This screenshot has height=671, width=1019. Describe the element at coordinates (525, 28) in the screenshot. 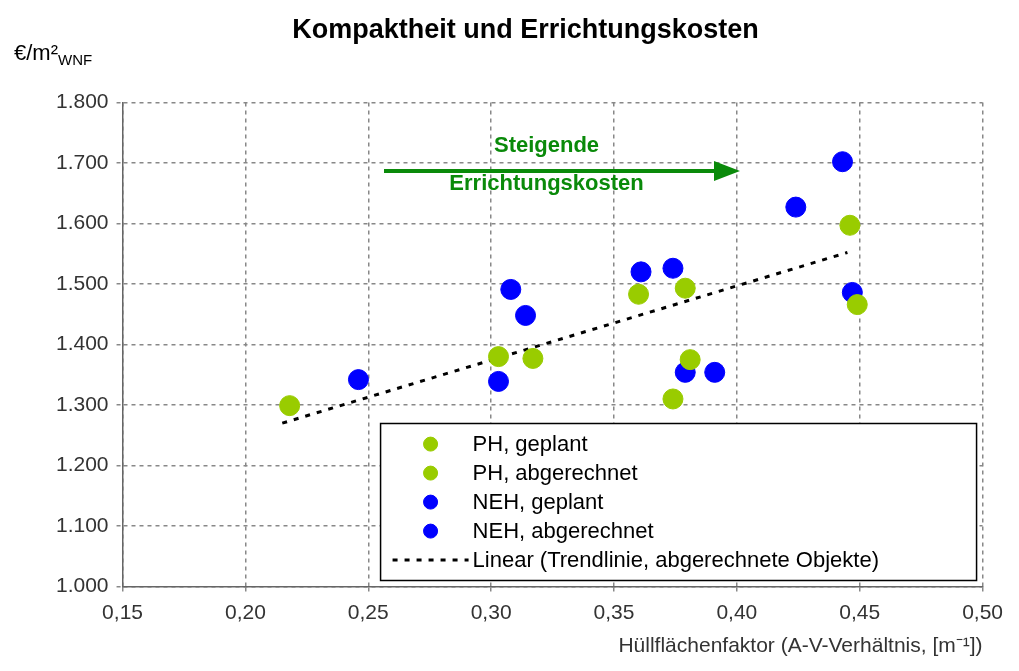

I see `chart-title: Kompaktheit und Errichtungskosten` at that location.